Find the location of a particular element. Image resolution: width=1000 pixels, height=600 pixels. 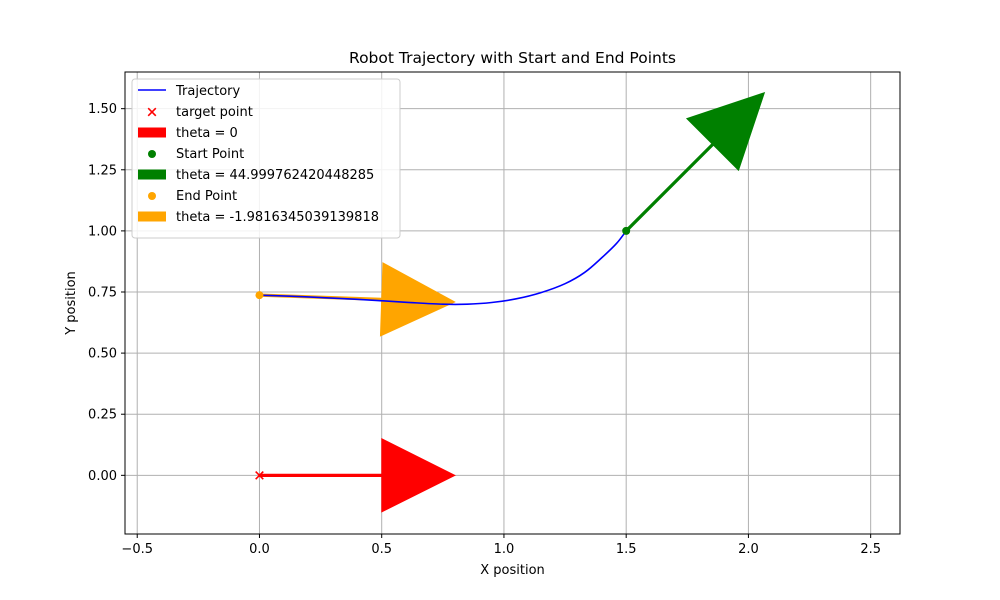

x-tick-label: 2.0 is located at coordinates (748, 549).